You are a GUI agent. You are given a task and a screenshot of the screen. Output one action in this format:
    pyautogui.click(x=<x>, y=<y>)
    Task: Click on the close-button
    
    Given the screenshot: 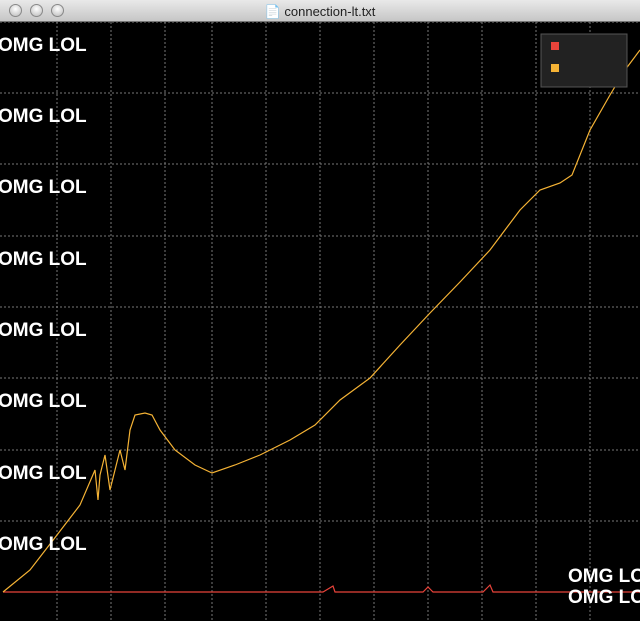 What is the action you would take?
    pyautogui.click(x=15, y=10)
    